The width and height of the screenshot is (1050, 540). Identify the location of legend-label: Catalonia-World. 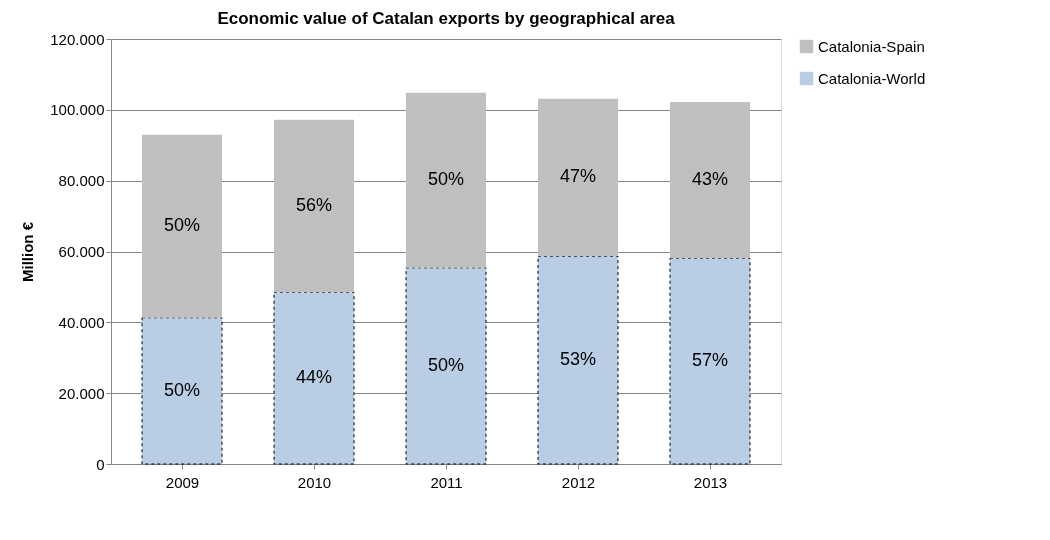
(872, 78).